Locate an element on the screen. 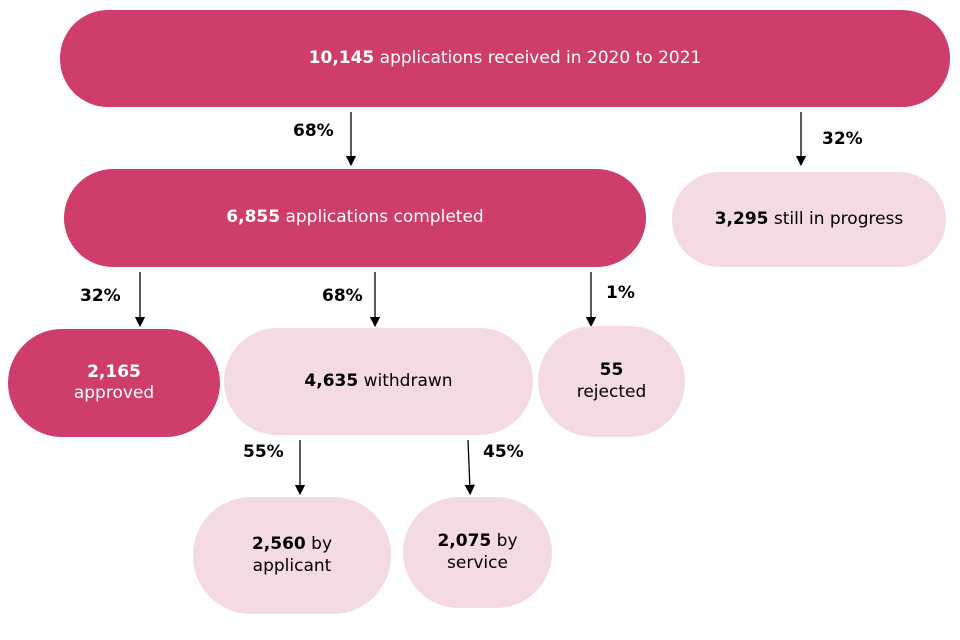 The image size is (960, 640). node-rejected: 55 rejected is located at coordinates (611, 381).